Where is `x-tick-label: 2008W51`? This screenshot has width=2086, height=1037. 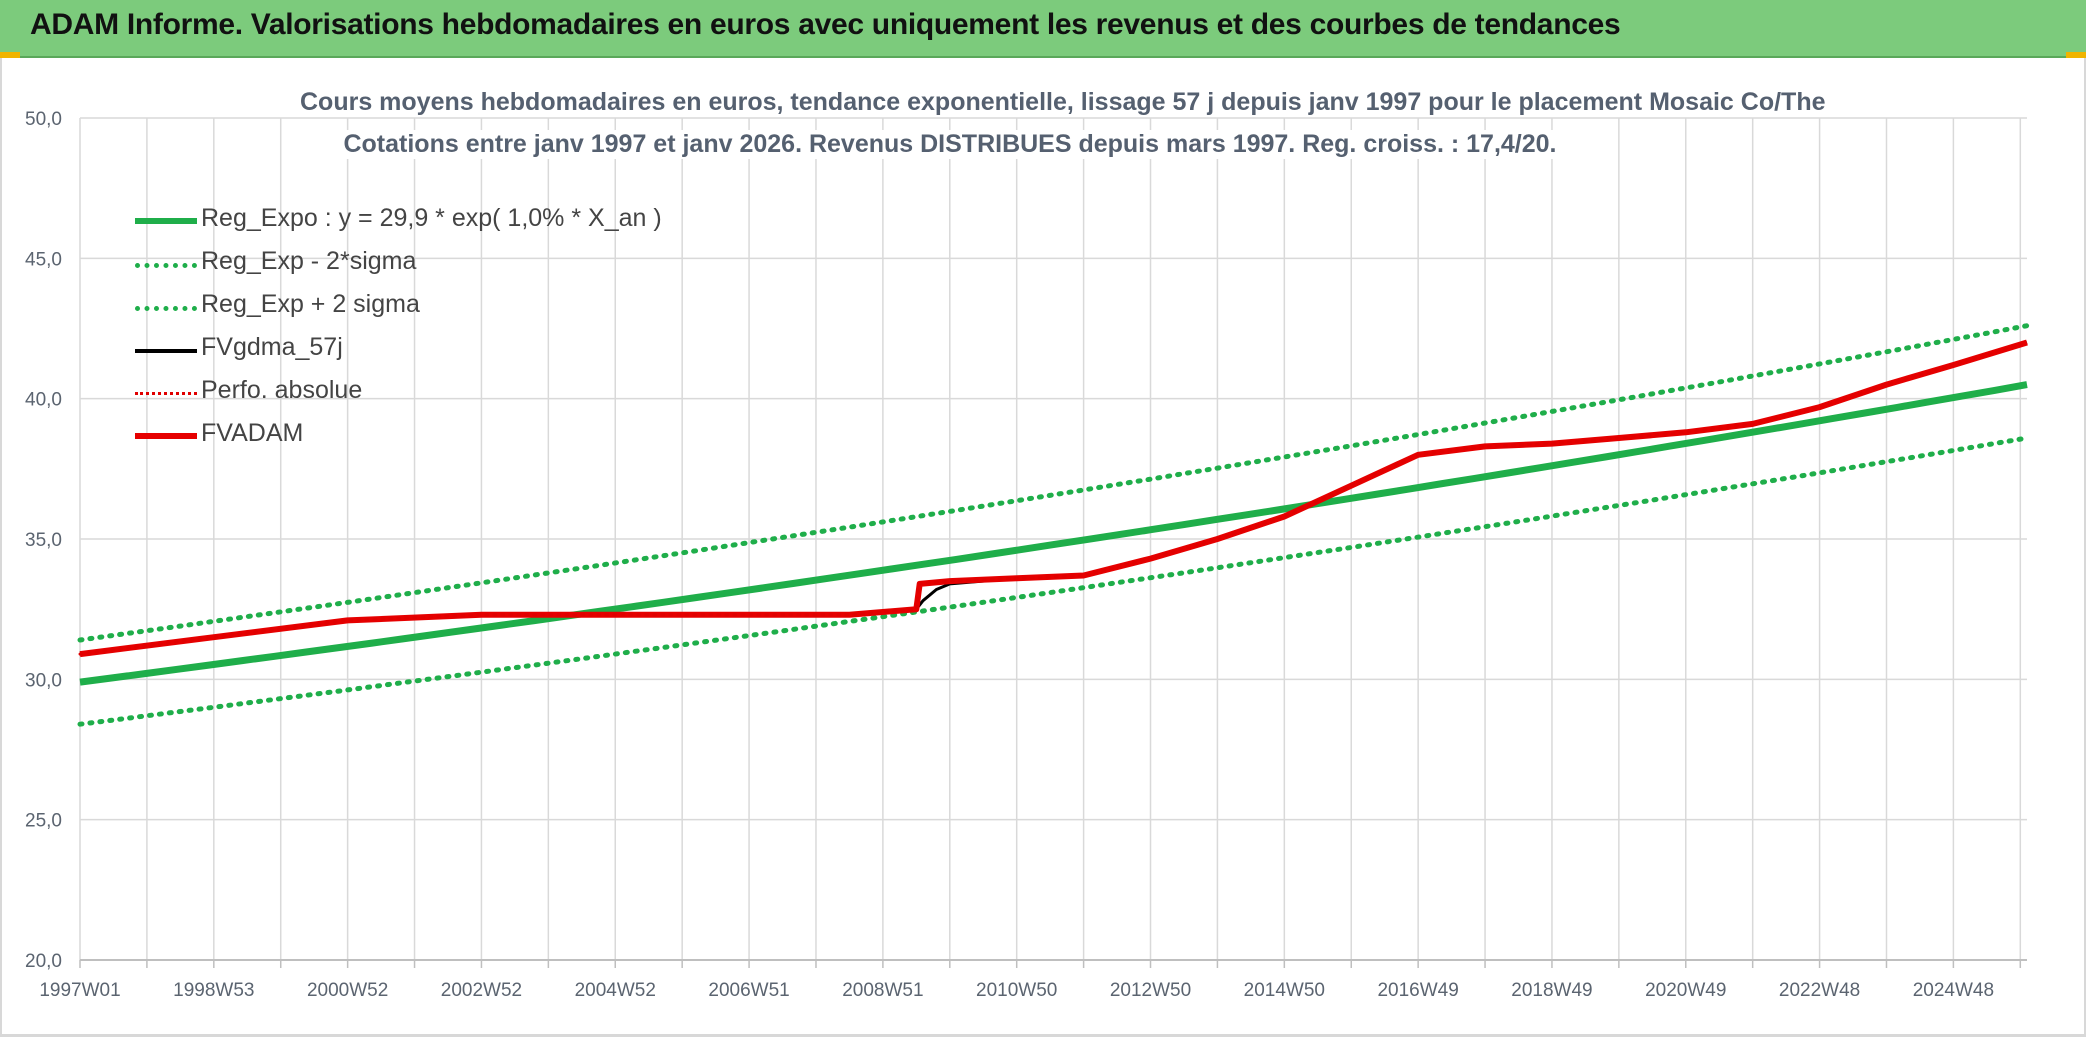
x-tick-label: 2008W51 is located at coordinates (882, 990).